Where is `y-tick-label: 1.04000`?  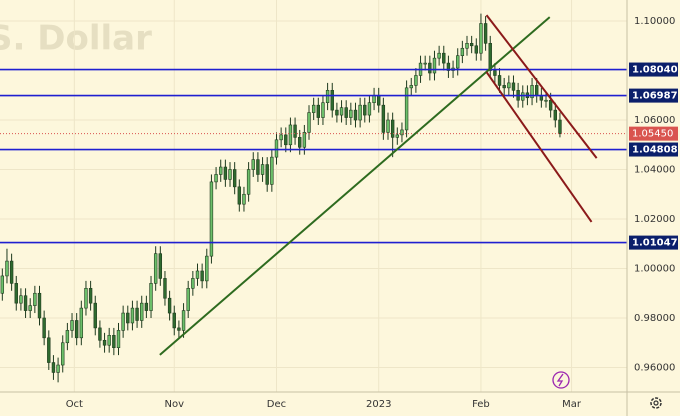
y-tick-label: 1.04000 is located at coordinates (654, 170).